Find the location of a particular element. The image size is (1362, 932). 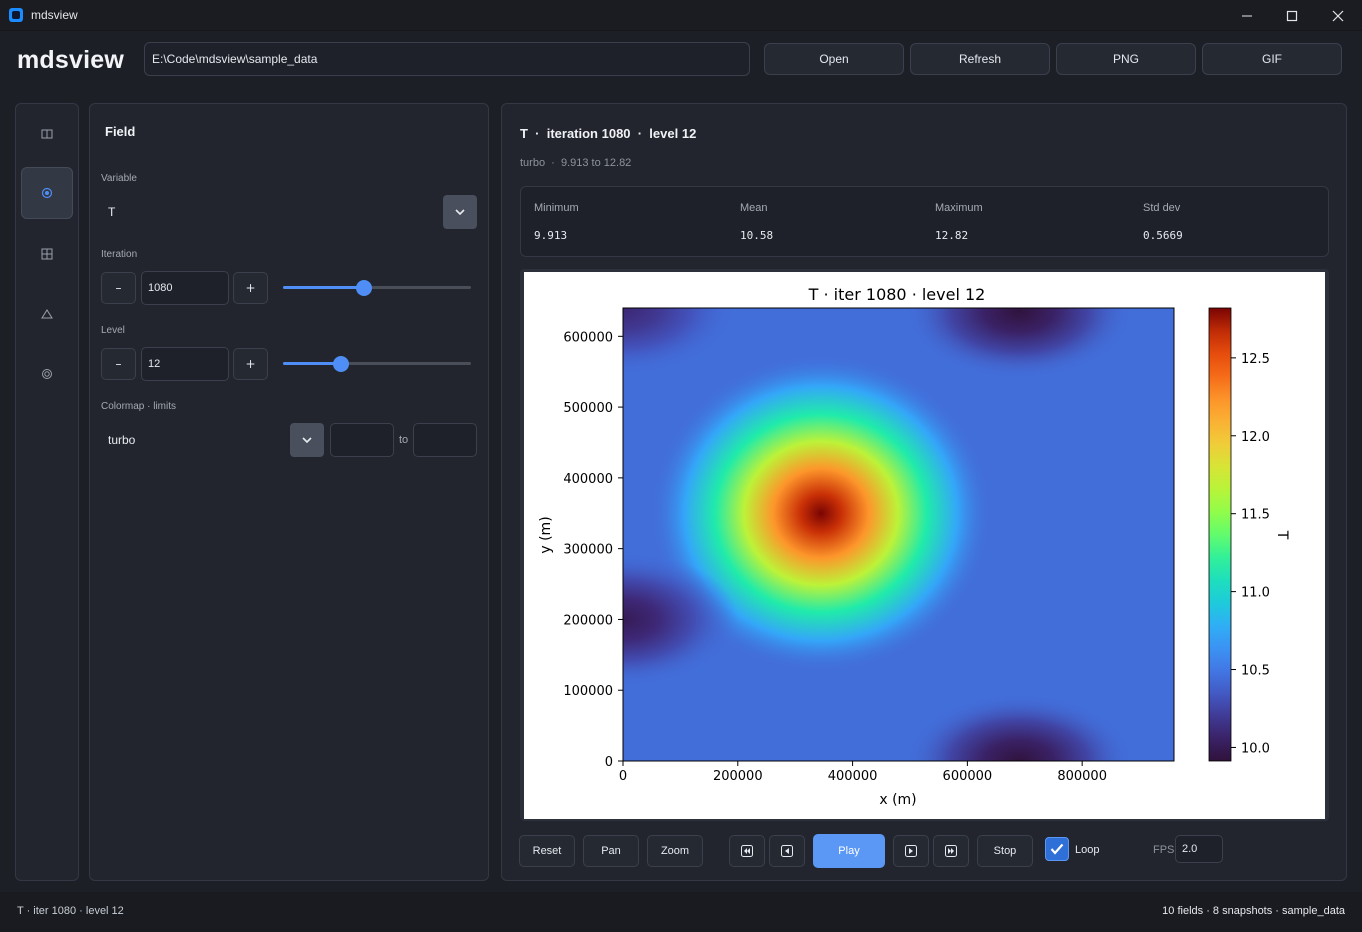

maximize-icon is located at coordinates (1292, 15).